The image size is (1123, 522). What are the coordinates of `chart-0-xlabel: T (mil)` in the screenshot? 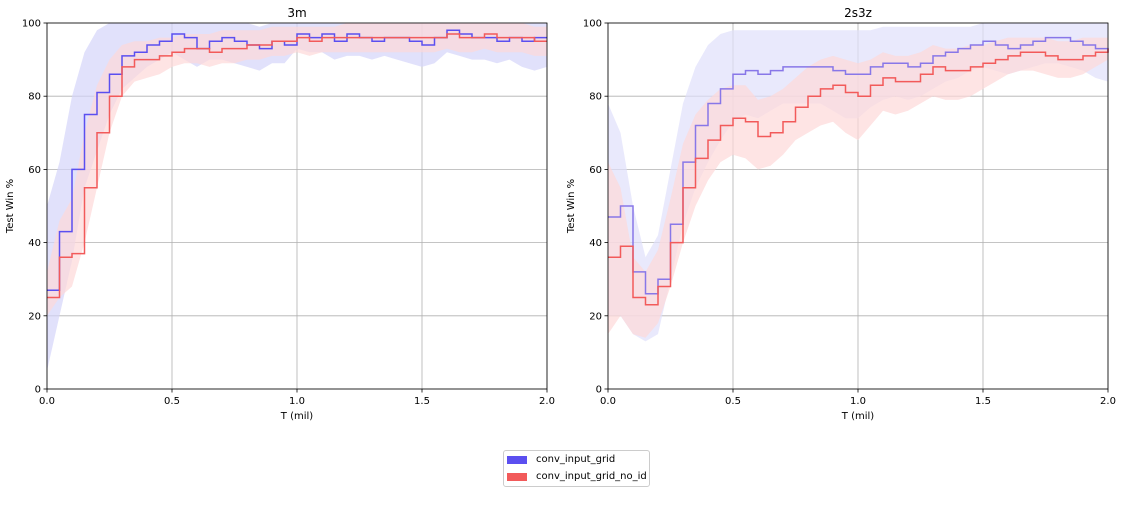 It's located at (296, 416).